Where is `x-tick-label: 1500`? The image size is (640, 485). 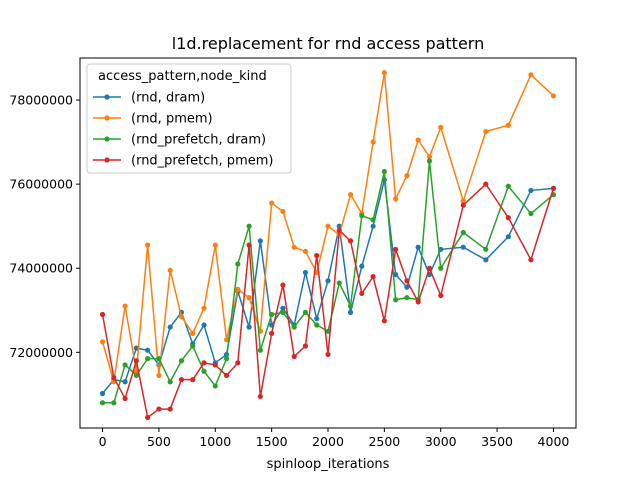 x-tick-label: 1500 is located at coordinates (272, 441).